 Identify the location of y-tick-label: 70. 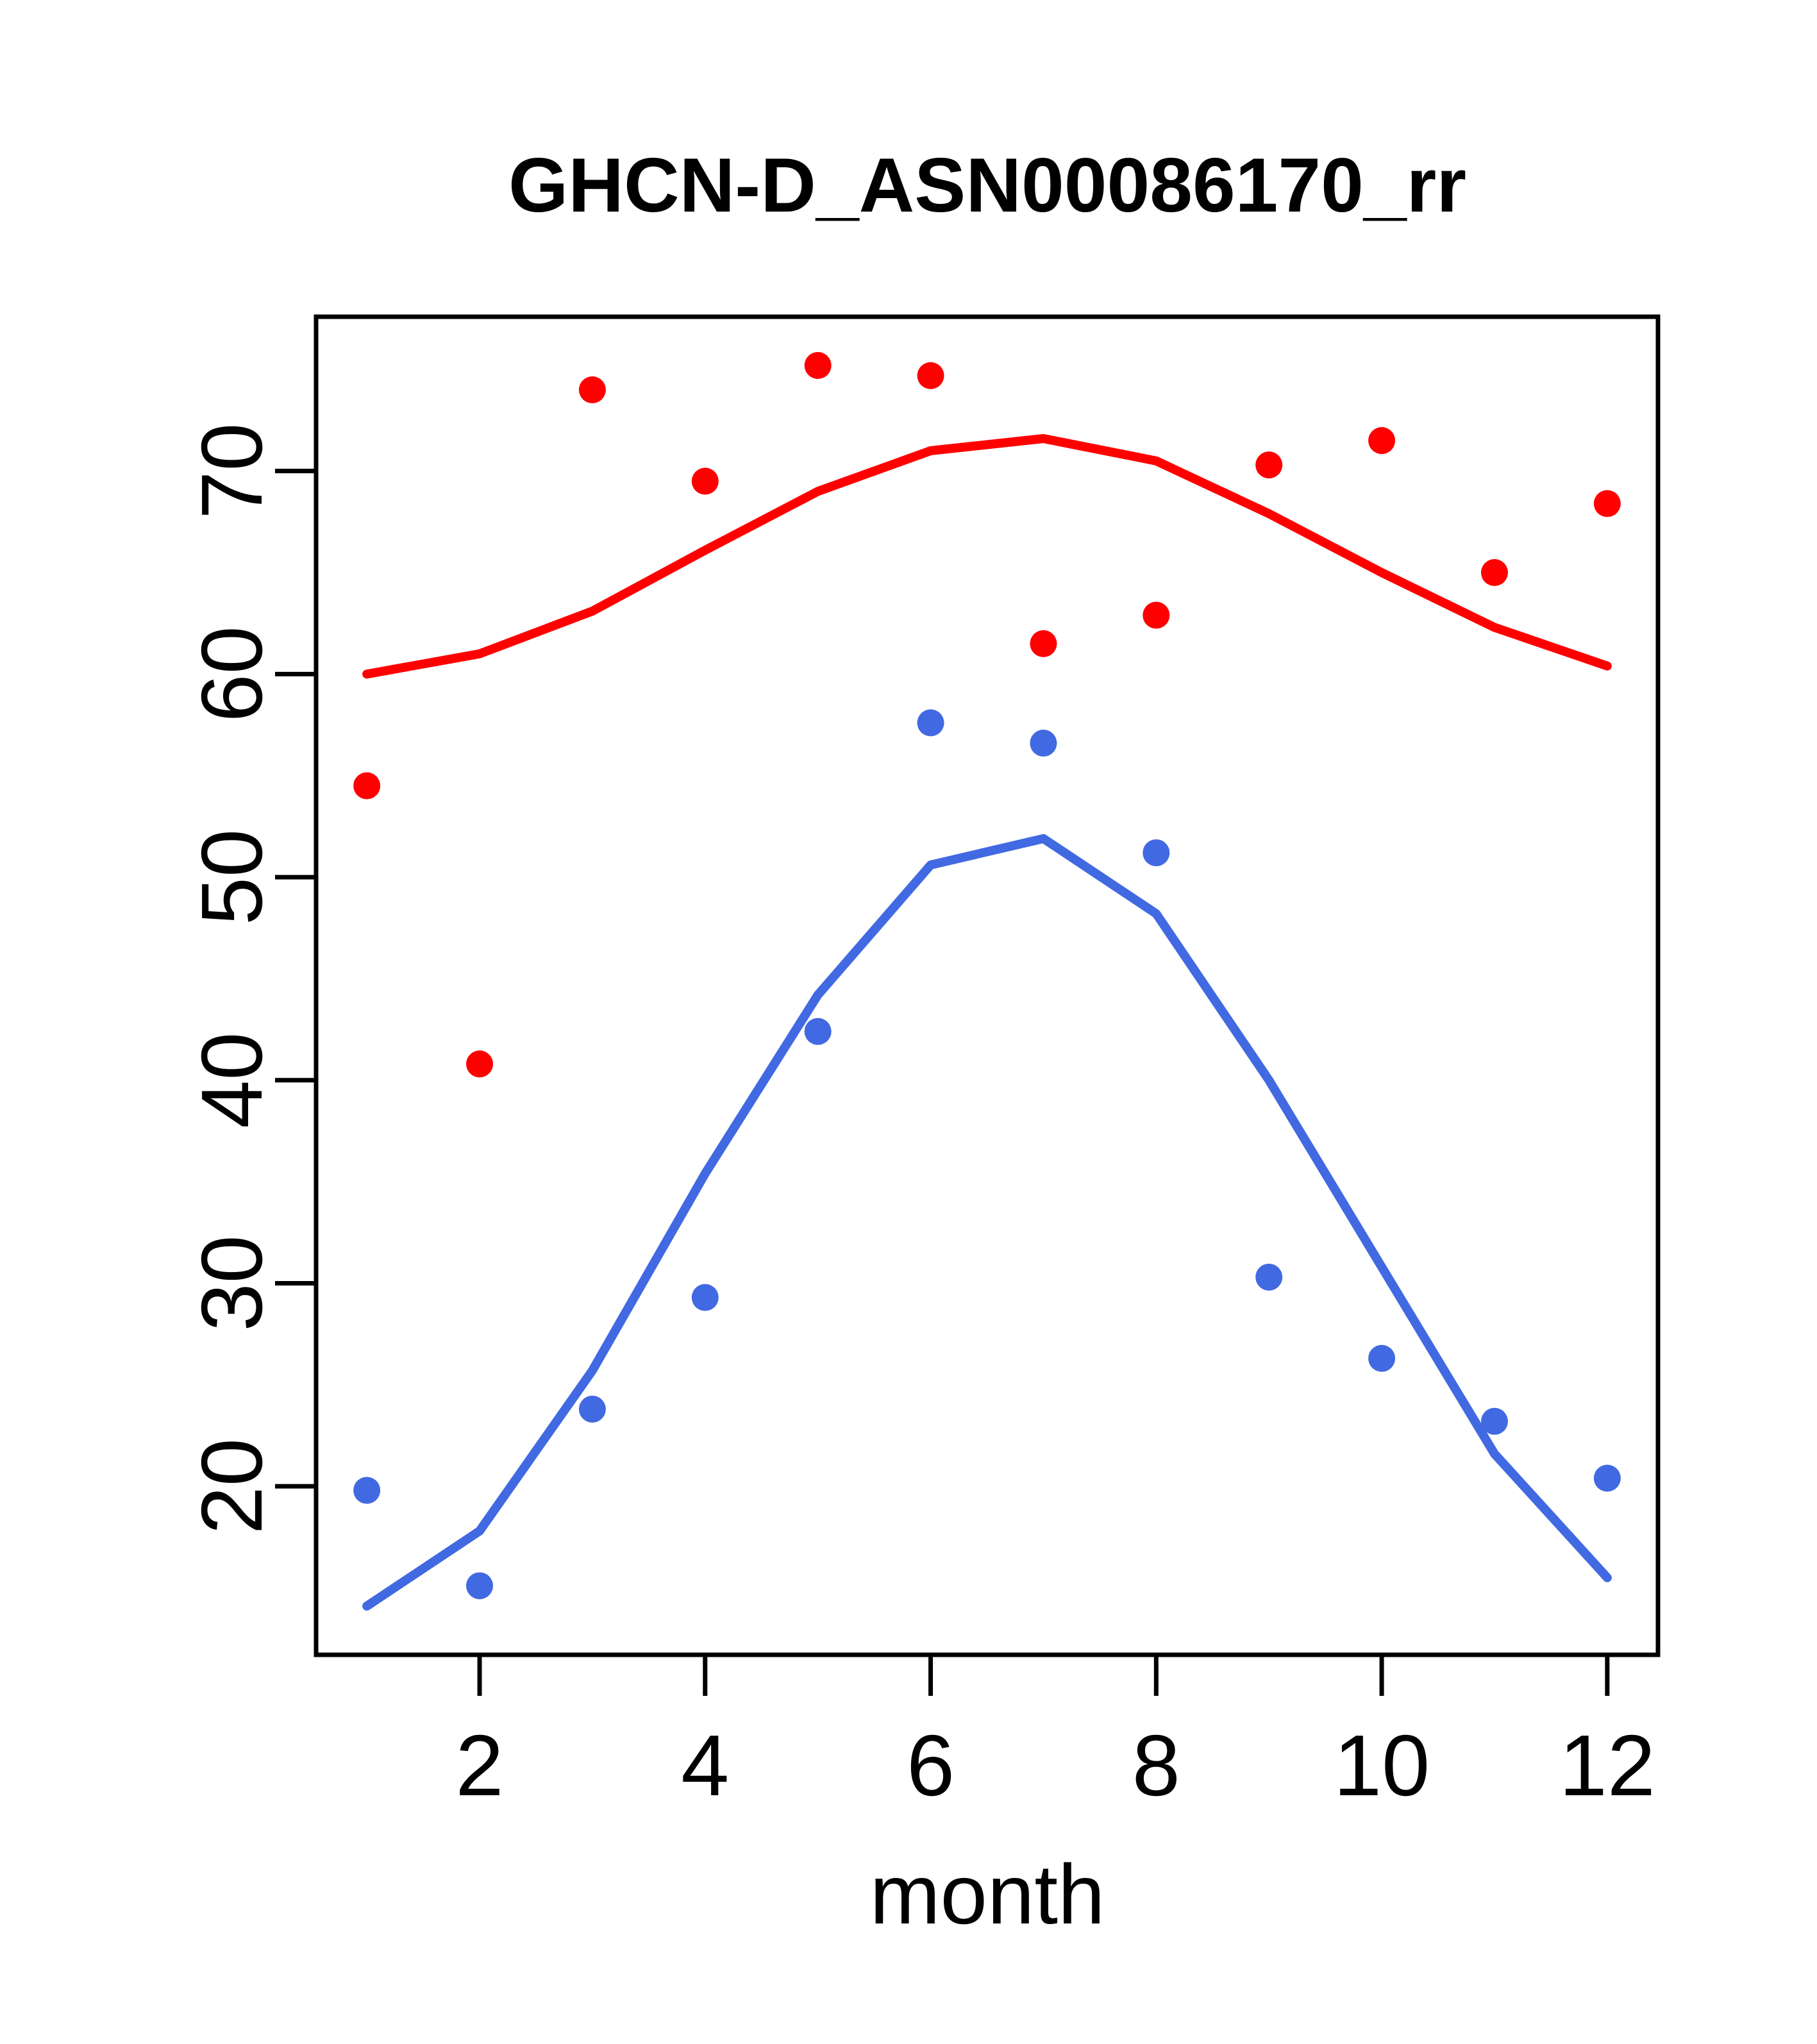
(231, 471).